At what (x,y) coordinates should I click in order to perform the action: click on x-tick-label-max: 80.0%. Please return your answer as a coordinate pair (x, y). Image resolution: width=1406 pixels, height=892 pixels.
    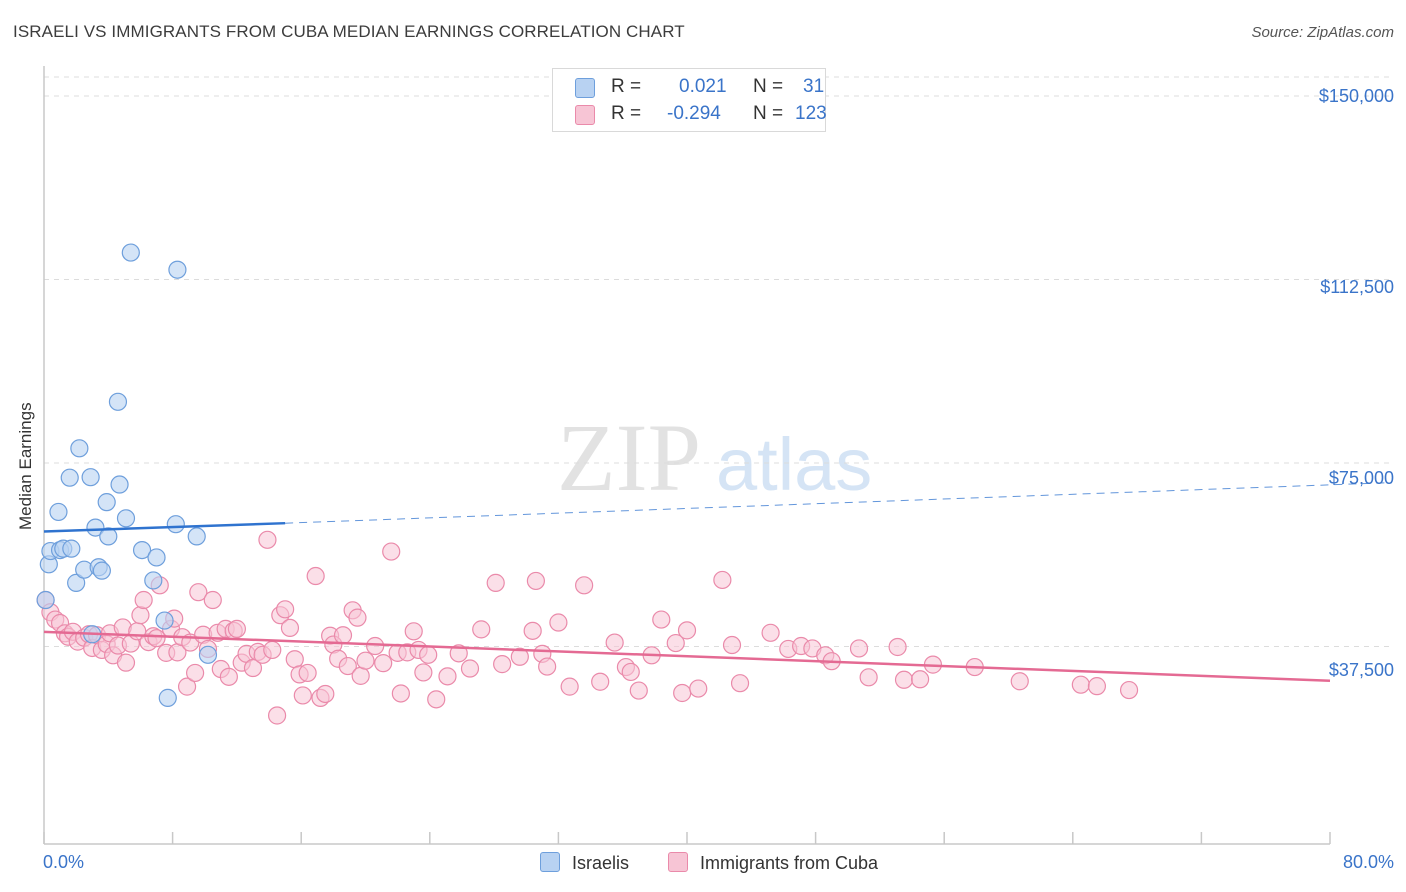
    Looking at the image, I should click on (1368, 862).